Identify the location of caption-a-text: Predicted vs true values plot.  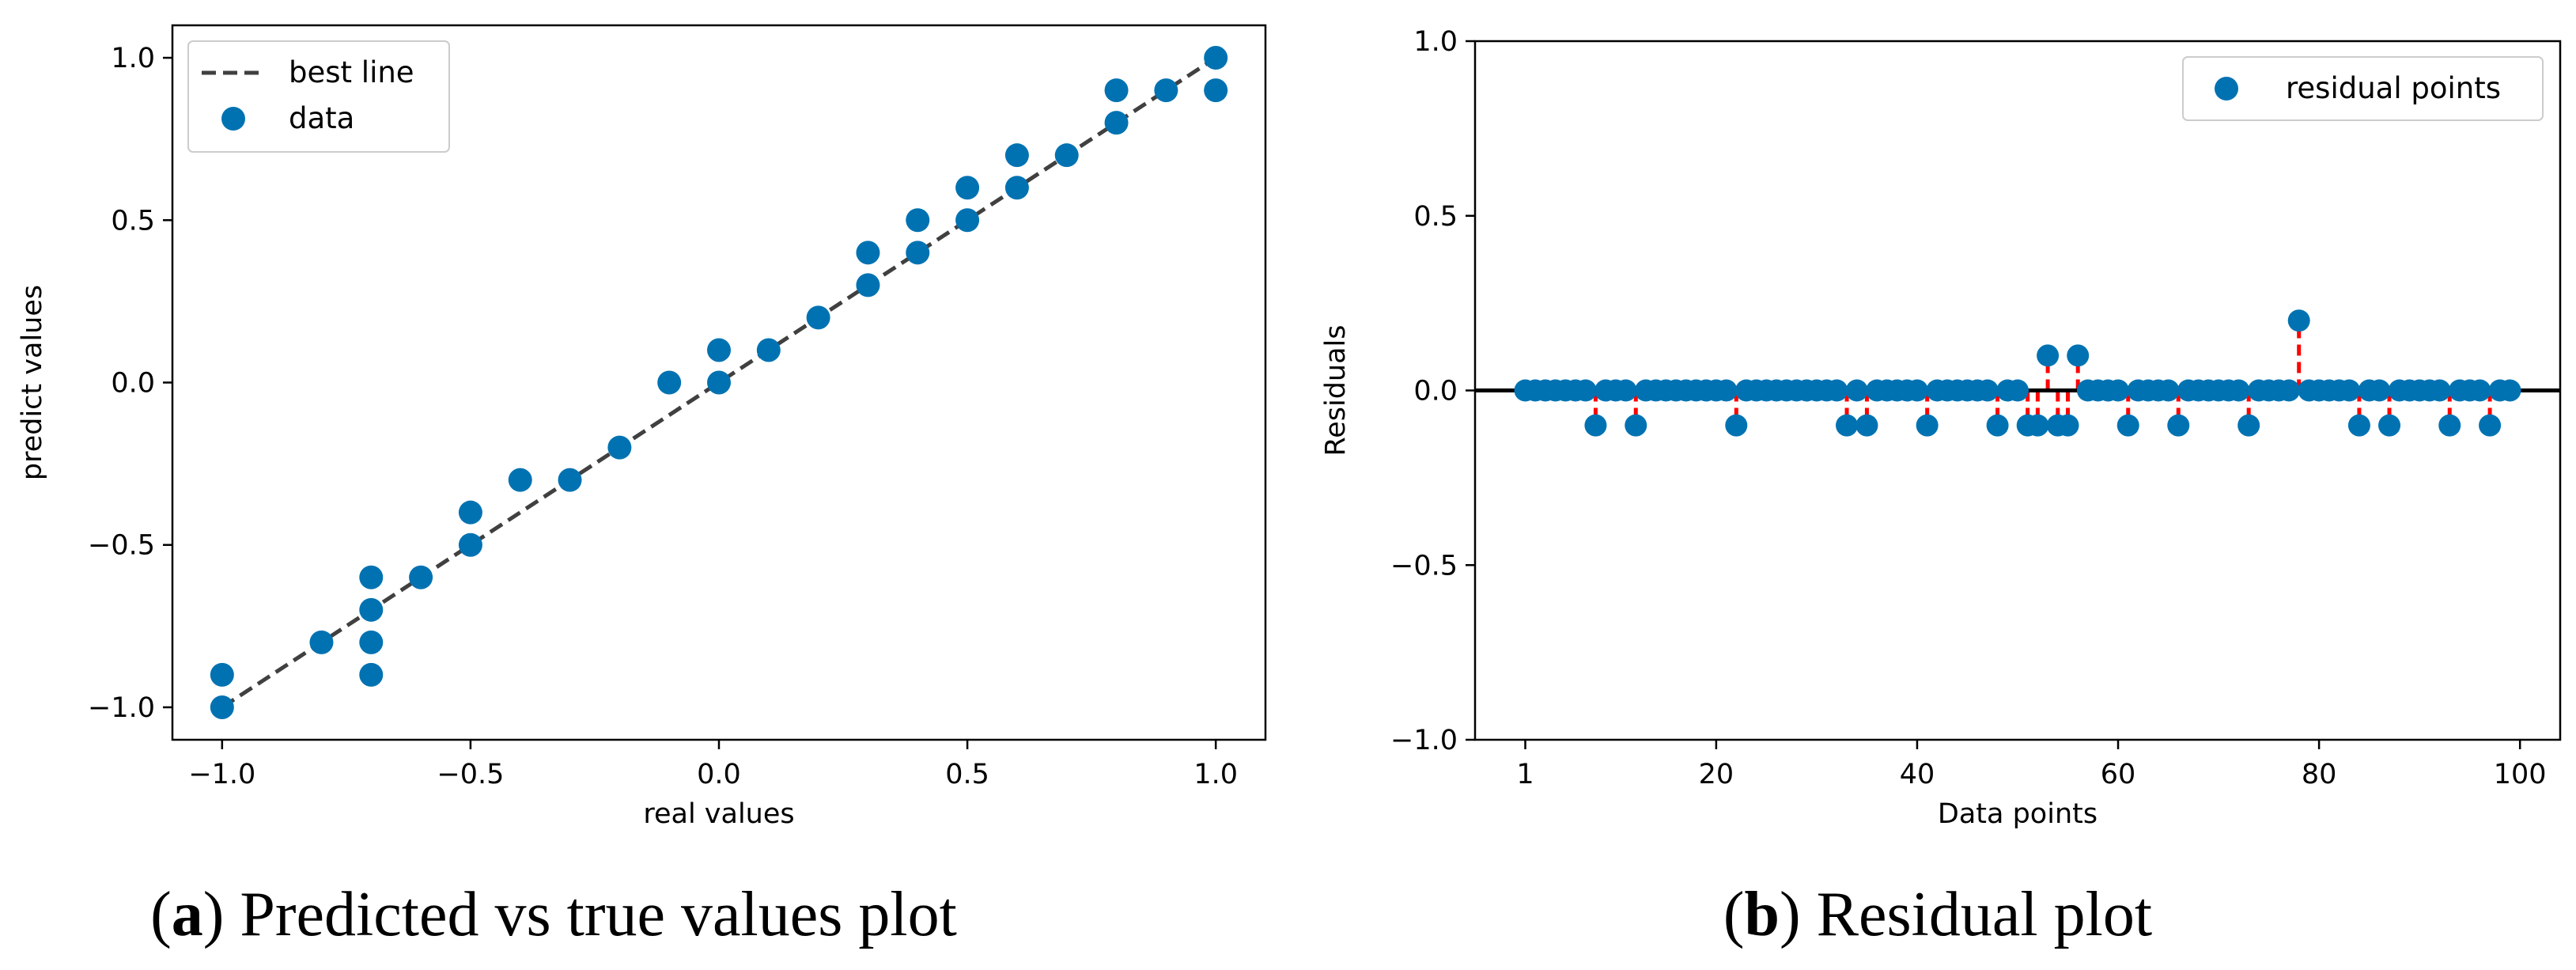
(598, 915).